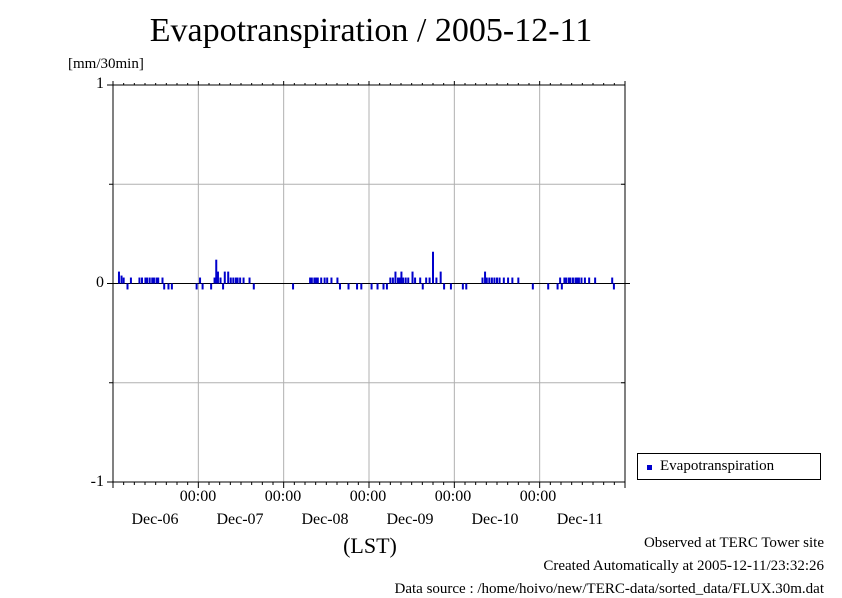 The width and height of the screenshot is (842, 598). Describe the element at coordinates (410, 519) in the screenshot. I see `x-date-label: Dec-09` at that location.